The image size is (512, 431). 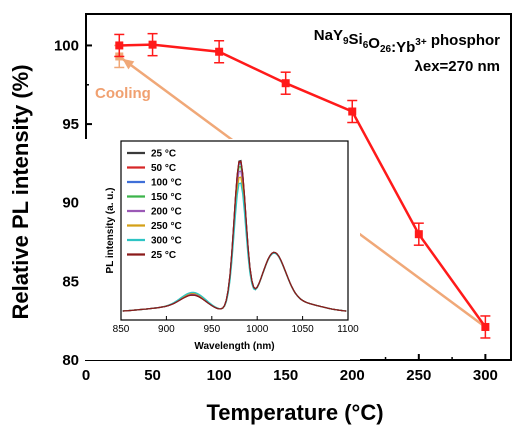 I want to click on inset-x-tick-label: 1100, so click(x=348, y=329).